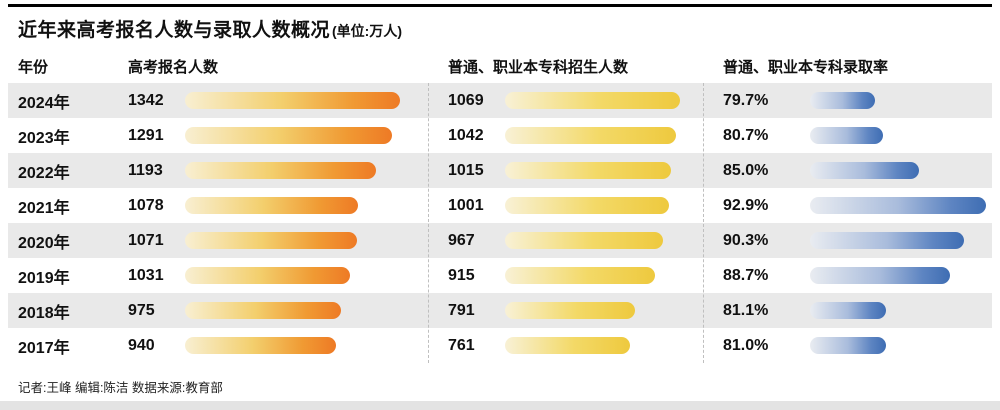 The image size is (1000, 410). What do you see at coordinates (145, 170) in the screenshot?
I see `registration-value: 1193` at bounding box center [145, 170].